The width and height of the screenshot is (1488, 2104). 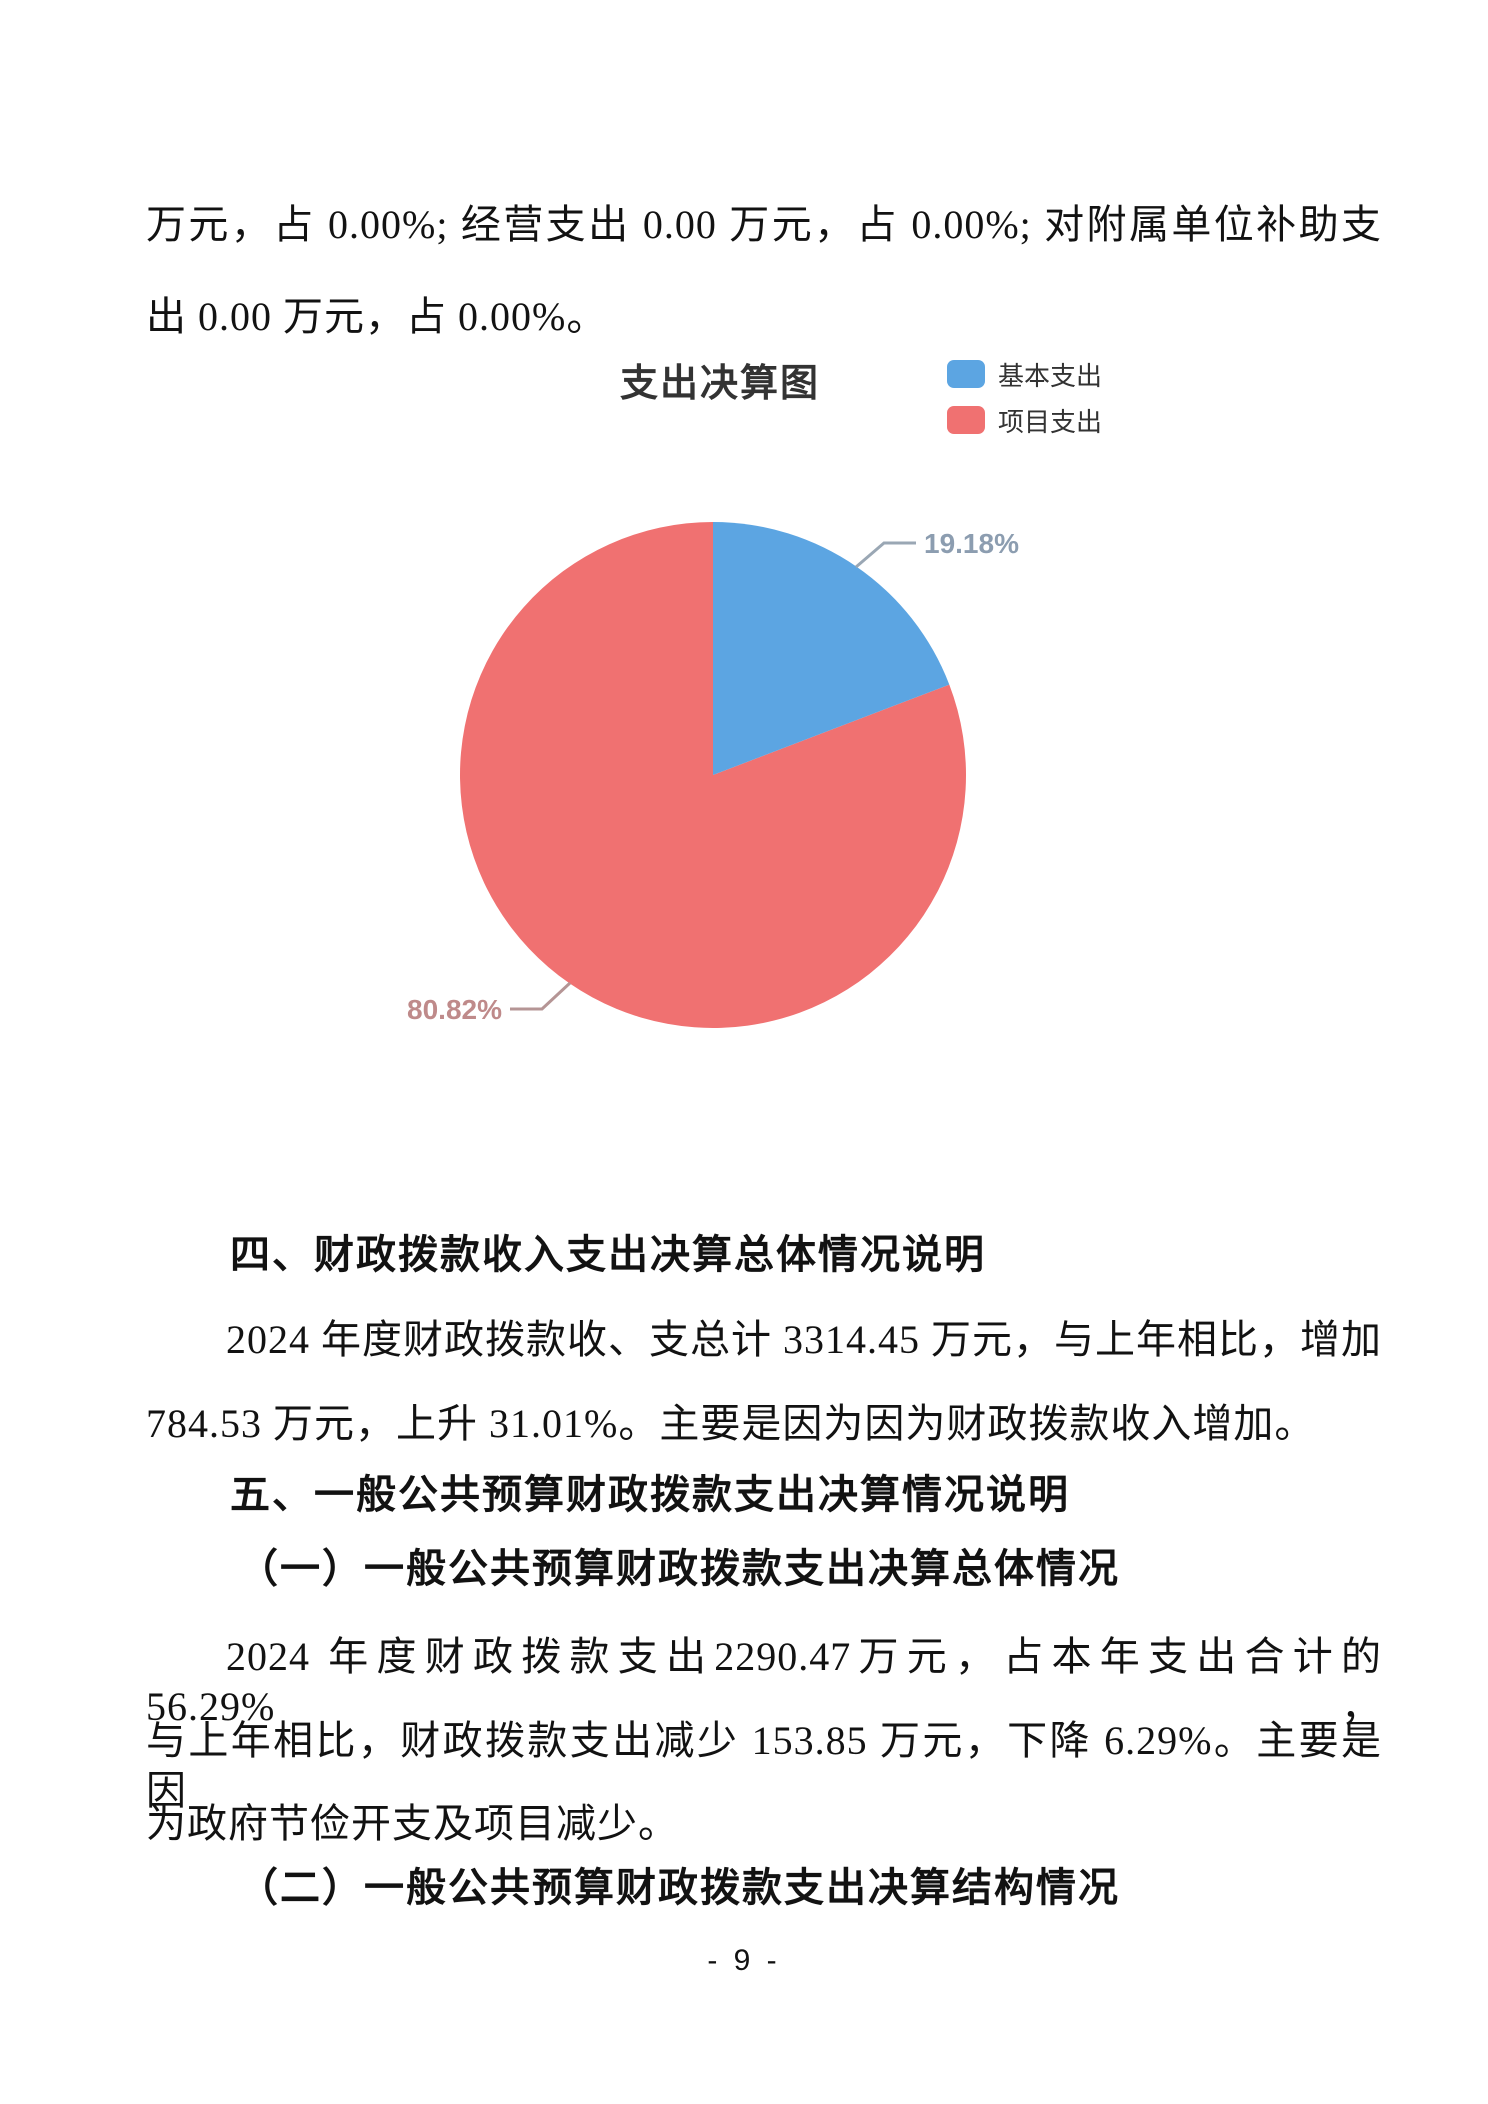 What do you see at coordinates (679, 1888) in the screenshot?
I see `heading-section-5-2: （二）一般公共预算财政拨款支出决算结构情况` at bounding box center [679, 1888].